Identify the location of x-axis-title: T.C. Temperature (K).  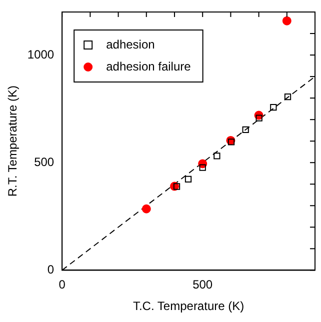
(188, 306).